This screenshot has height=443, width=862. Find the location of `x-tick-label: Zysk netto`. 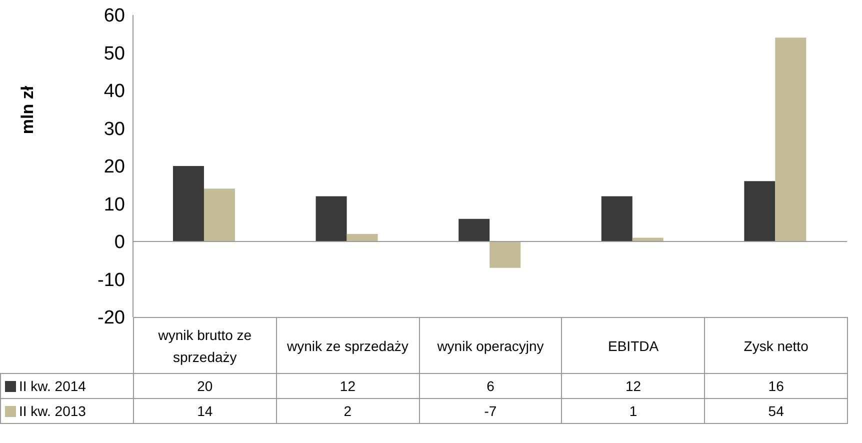

x-tick-label: Zysk netto is located at coordinates (776, 346).